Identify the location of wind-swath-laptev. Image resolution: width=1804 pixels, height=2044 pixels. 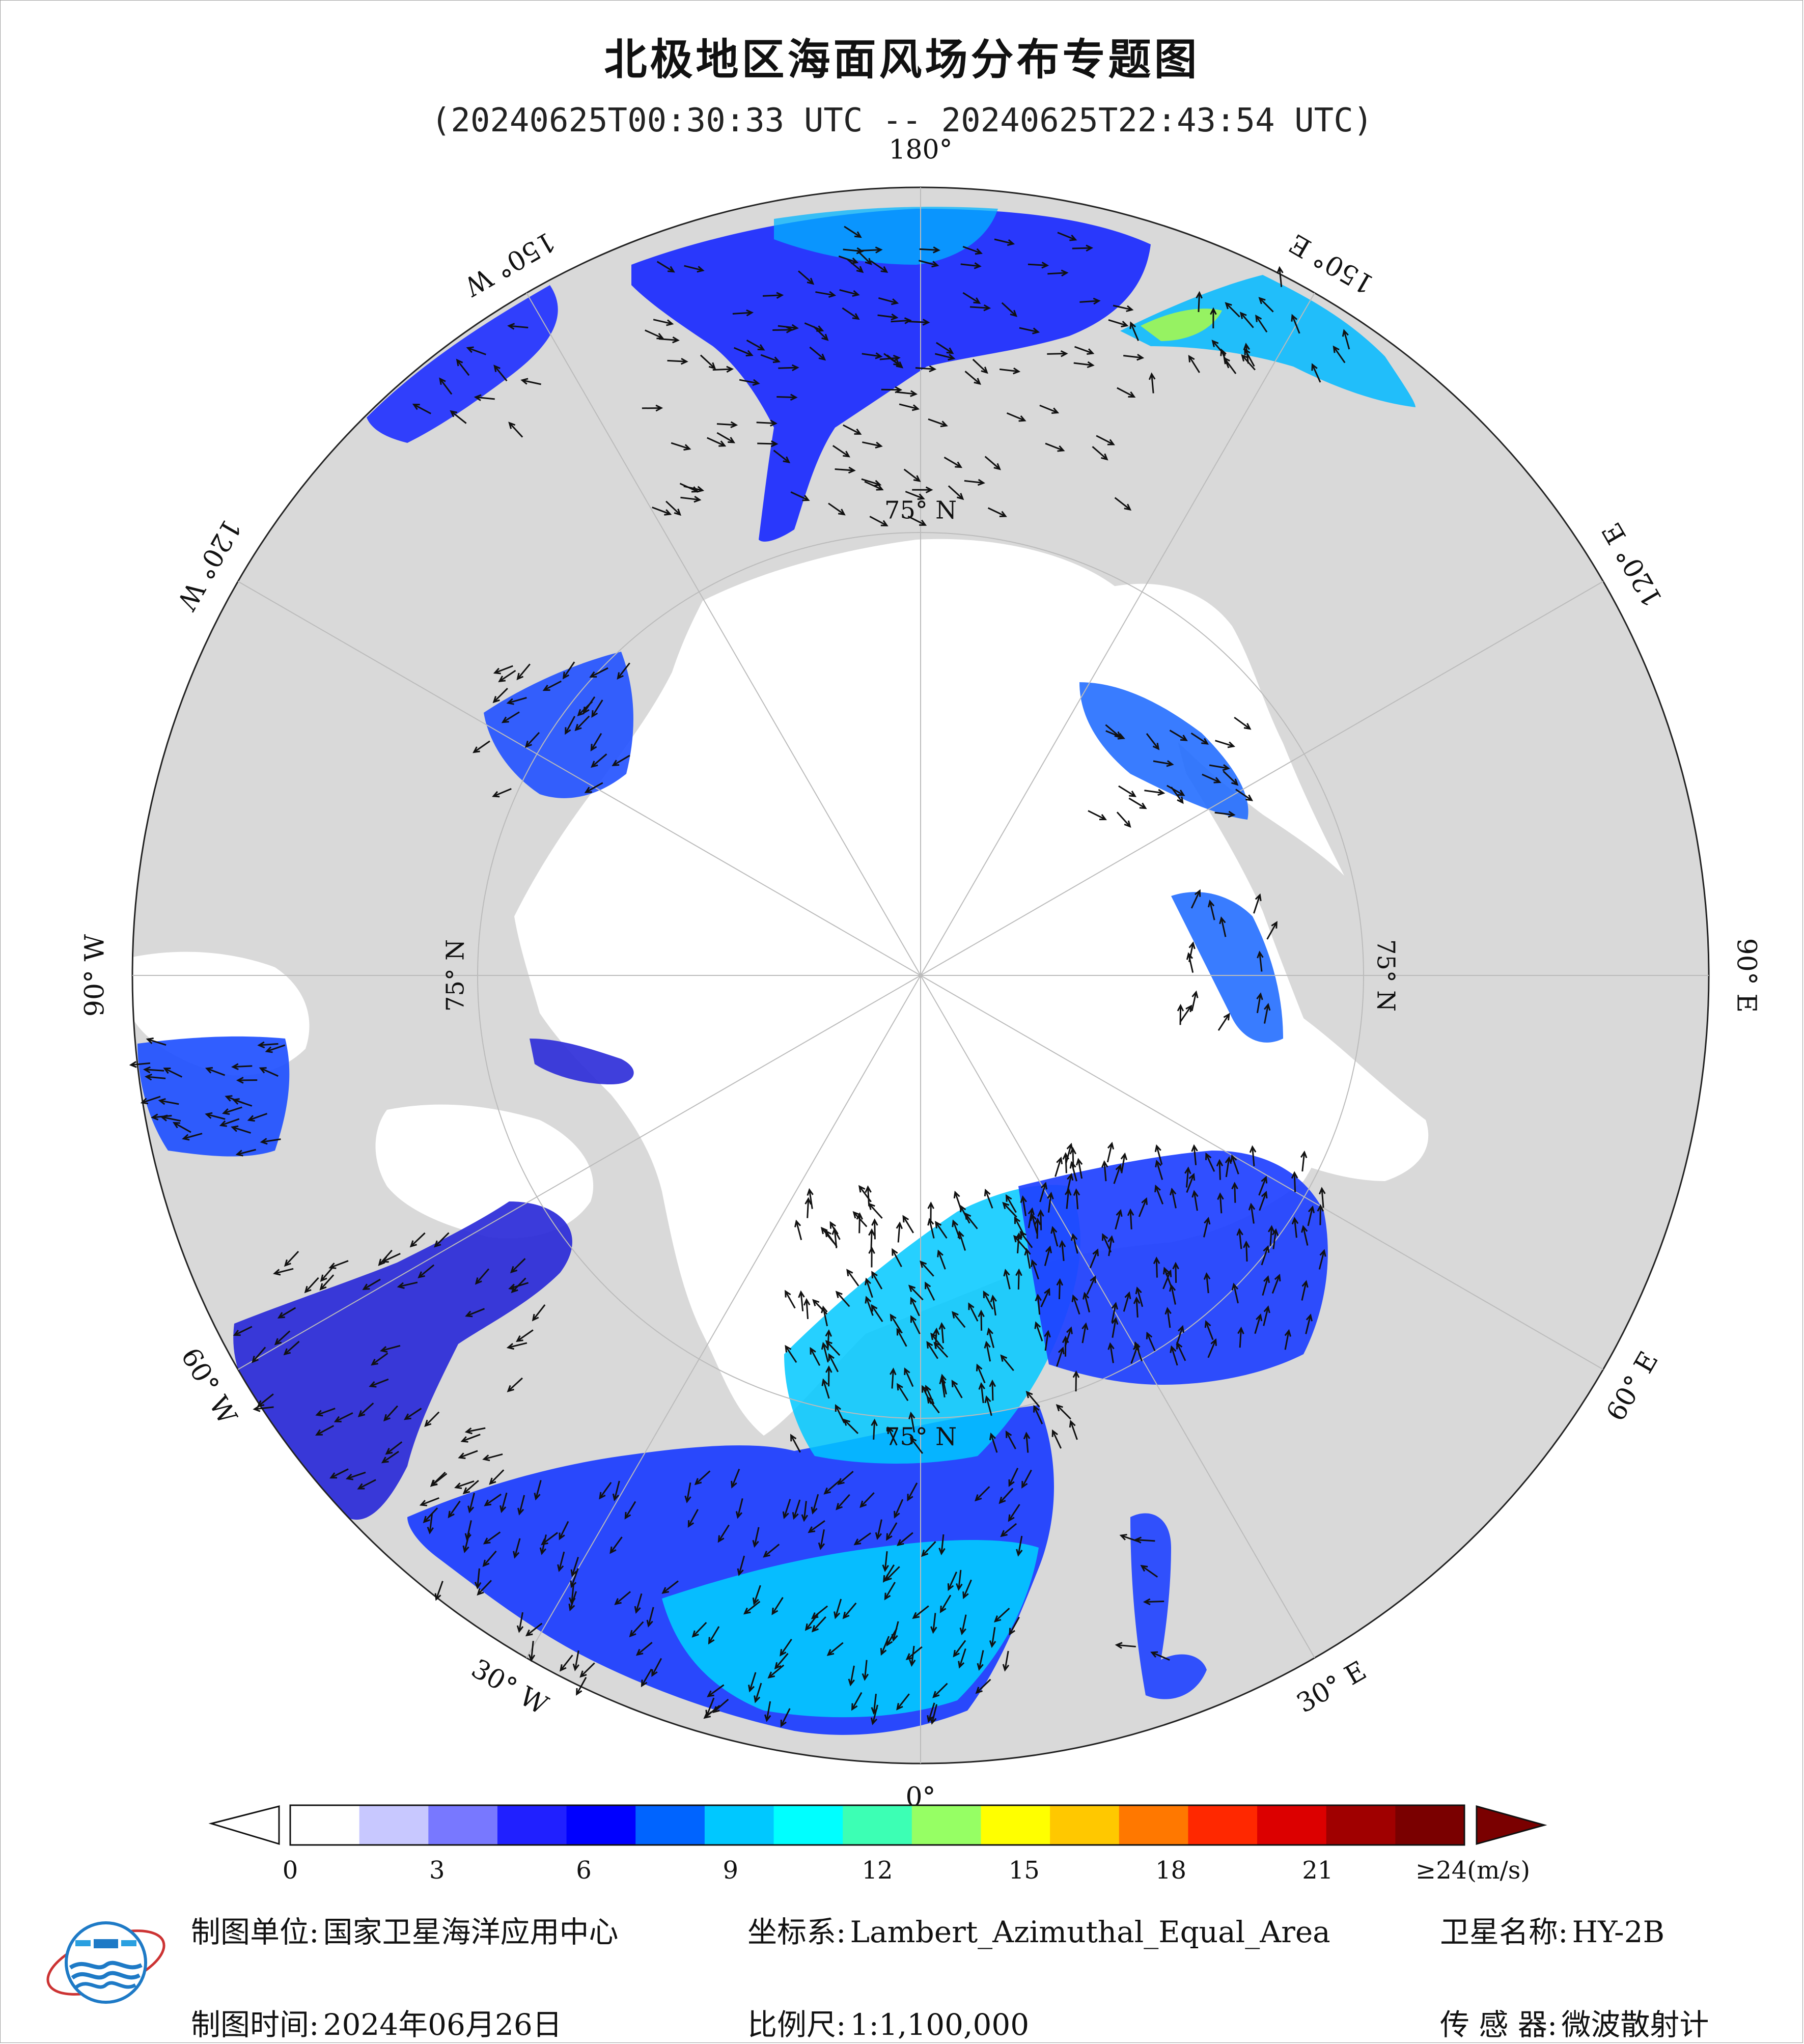
(1227, 967).